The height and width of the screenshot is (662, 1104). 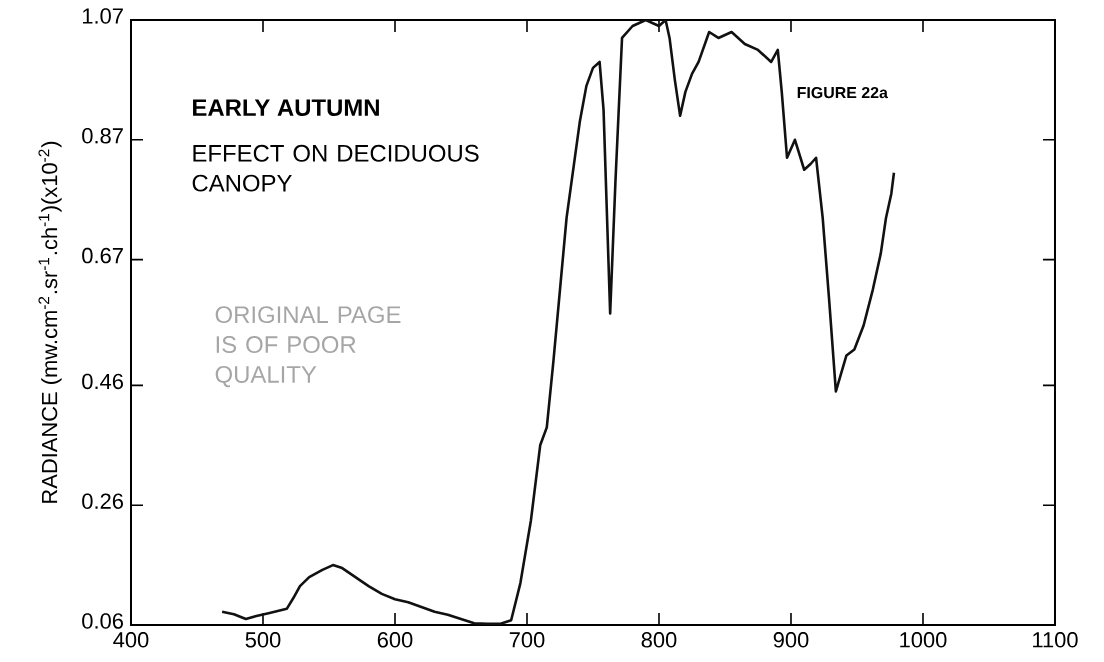 What do you see at coordinates (102, 501) in the screenshot?
I see `y-tick-label: 0.26` at bounding box center [102, 501].